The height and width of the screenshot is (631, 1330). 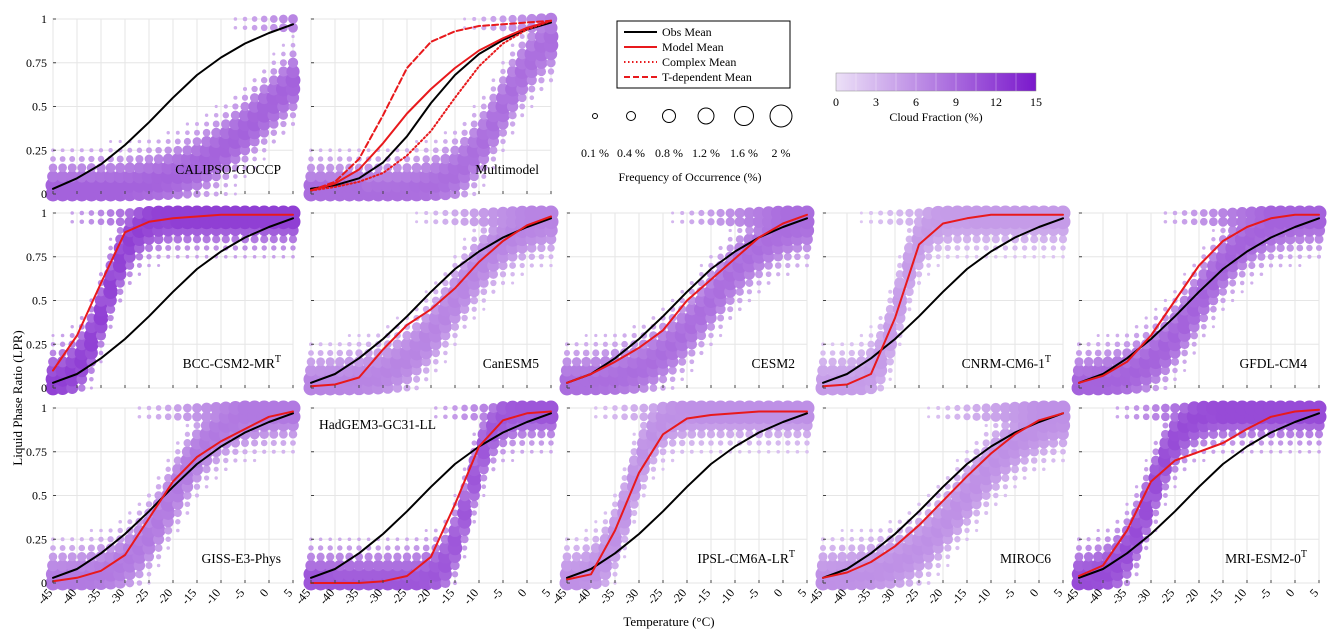 I want to click on x-tick-label: -5, so click(x=752, y=594).